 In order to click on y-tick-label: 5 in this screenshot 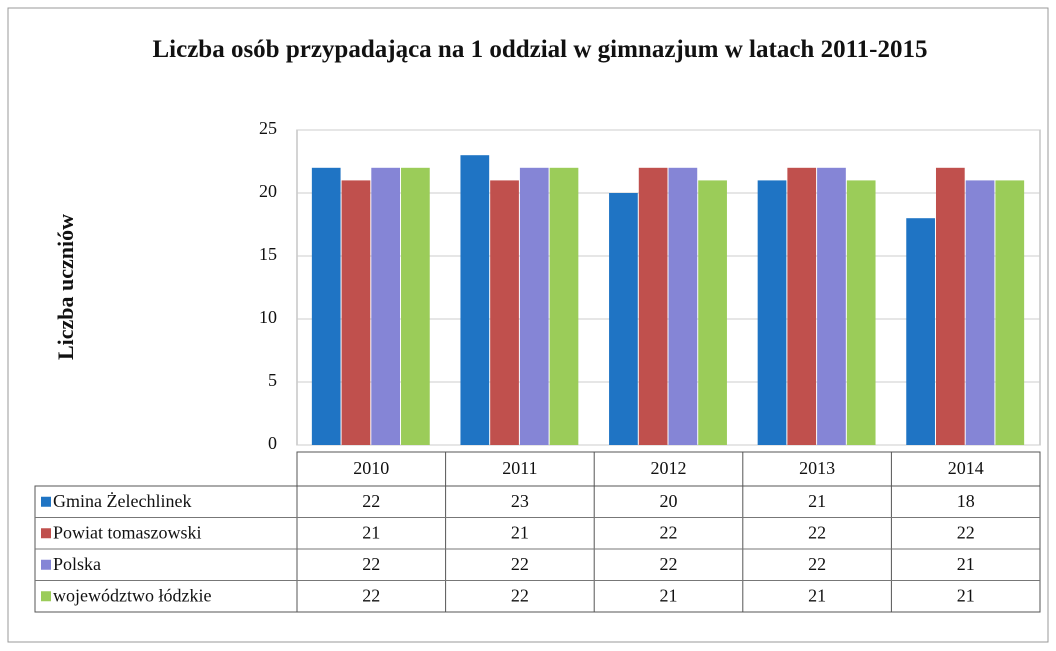, I will do `click(272, 380)`.